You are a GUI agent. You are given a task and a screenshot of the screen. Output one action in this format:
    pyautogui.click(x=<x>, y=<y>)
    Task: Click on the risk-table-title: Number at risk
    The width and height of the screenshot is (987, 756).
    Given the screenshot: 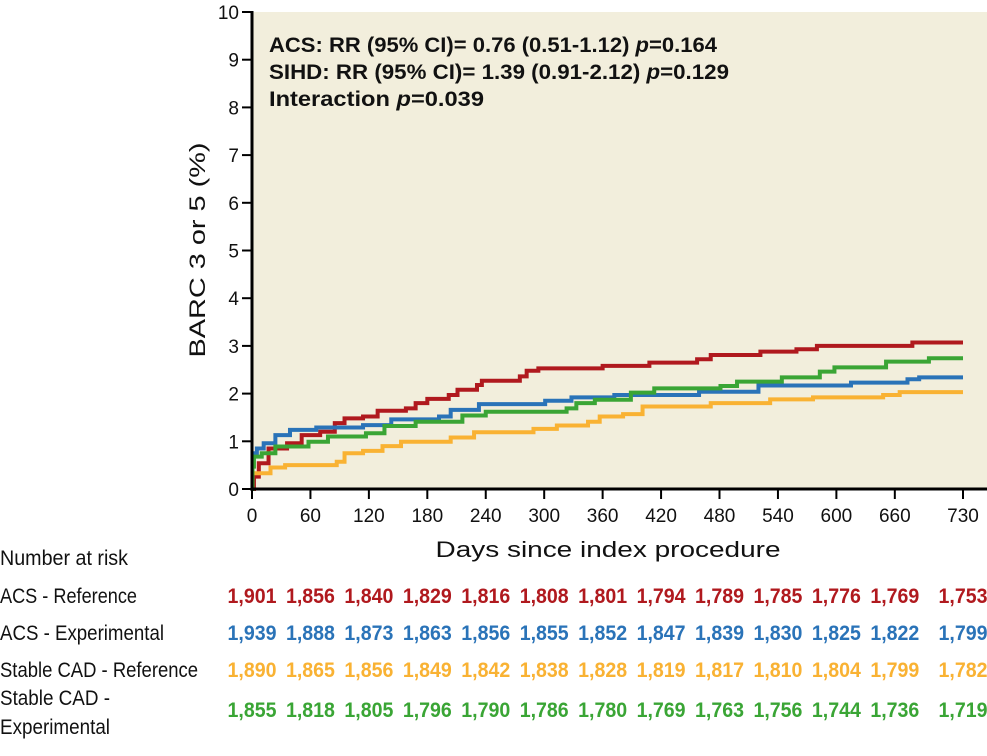 What is the action you would take?
    pyautogui.click(x=64, y=558)
    